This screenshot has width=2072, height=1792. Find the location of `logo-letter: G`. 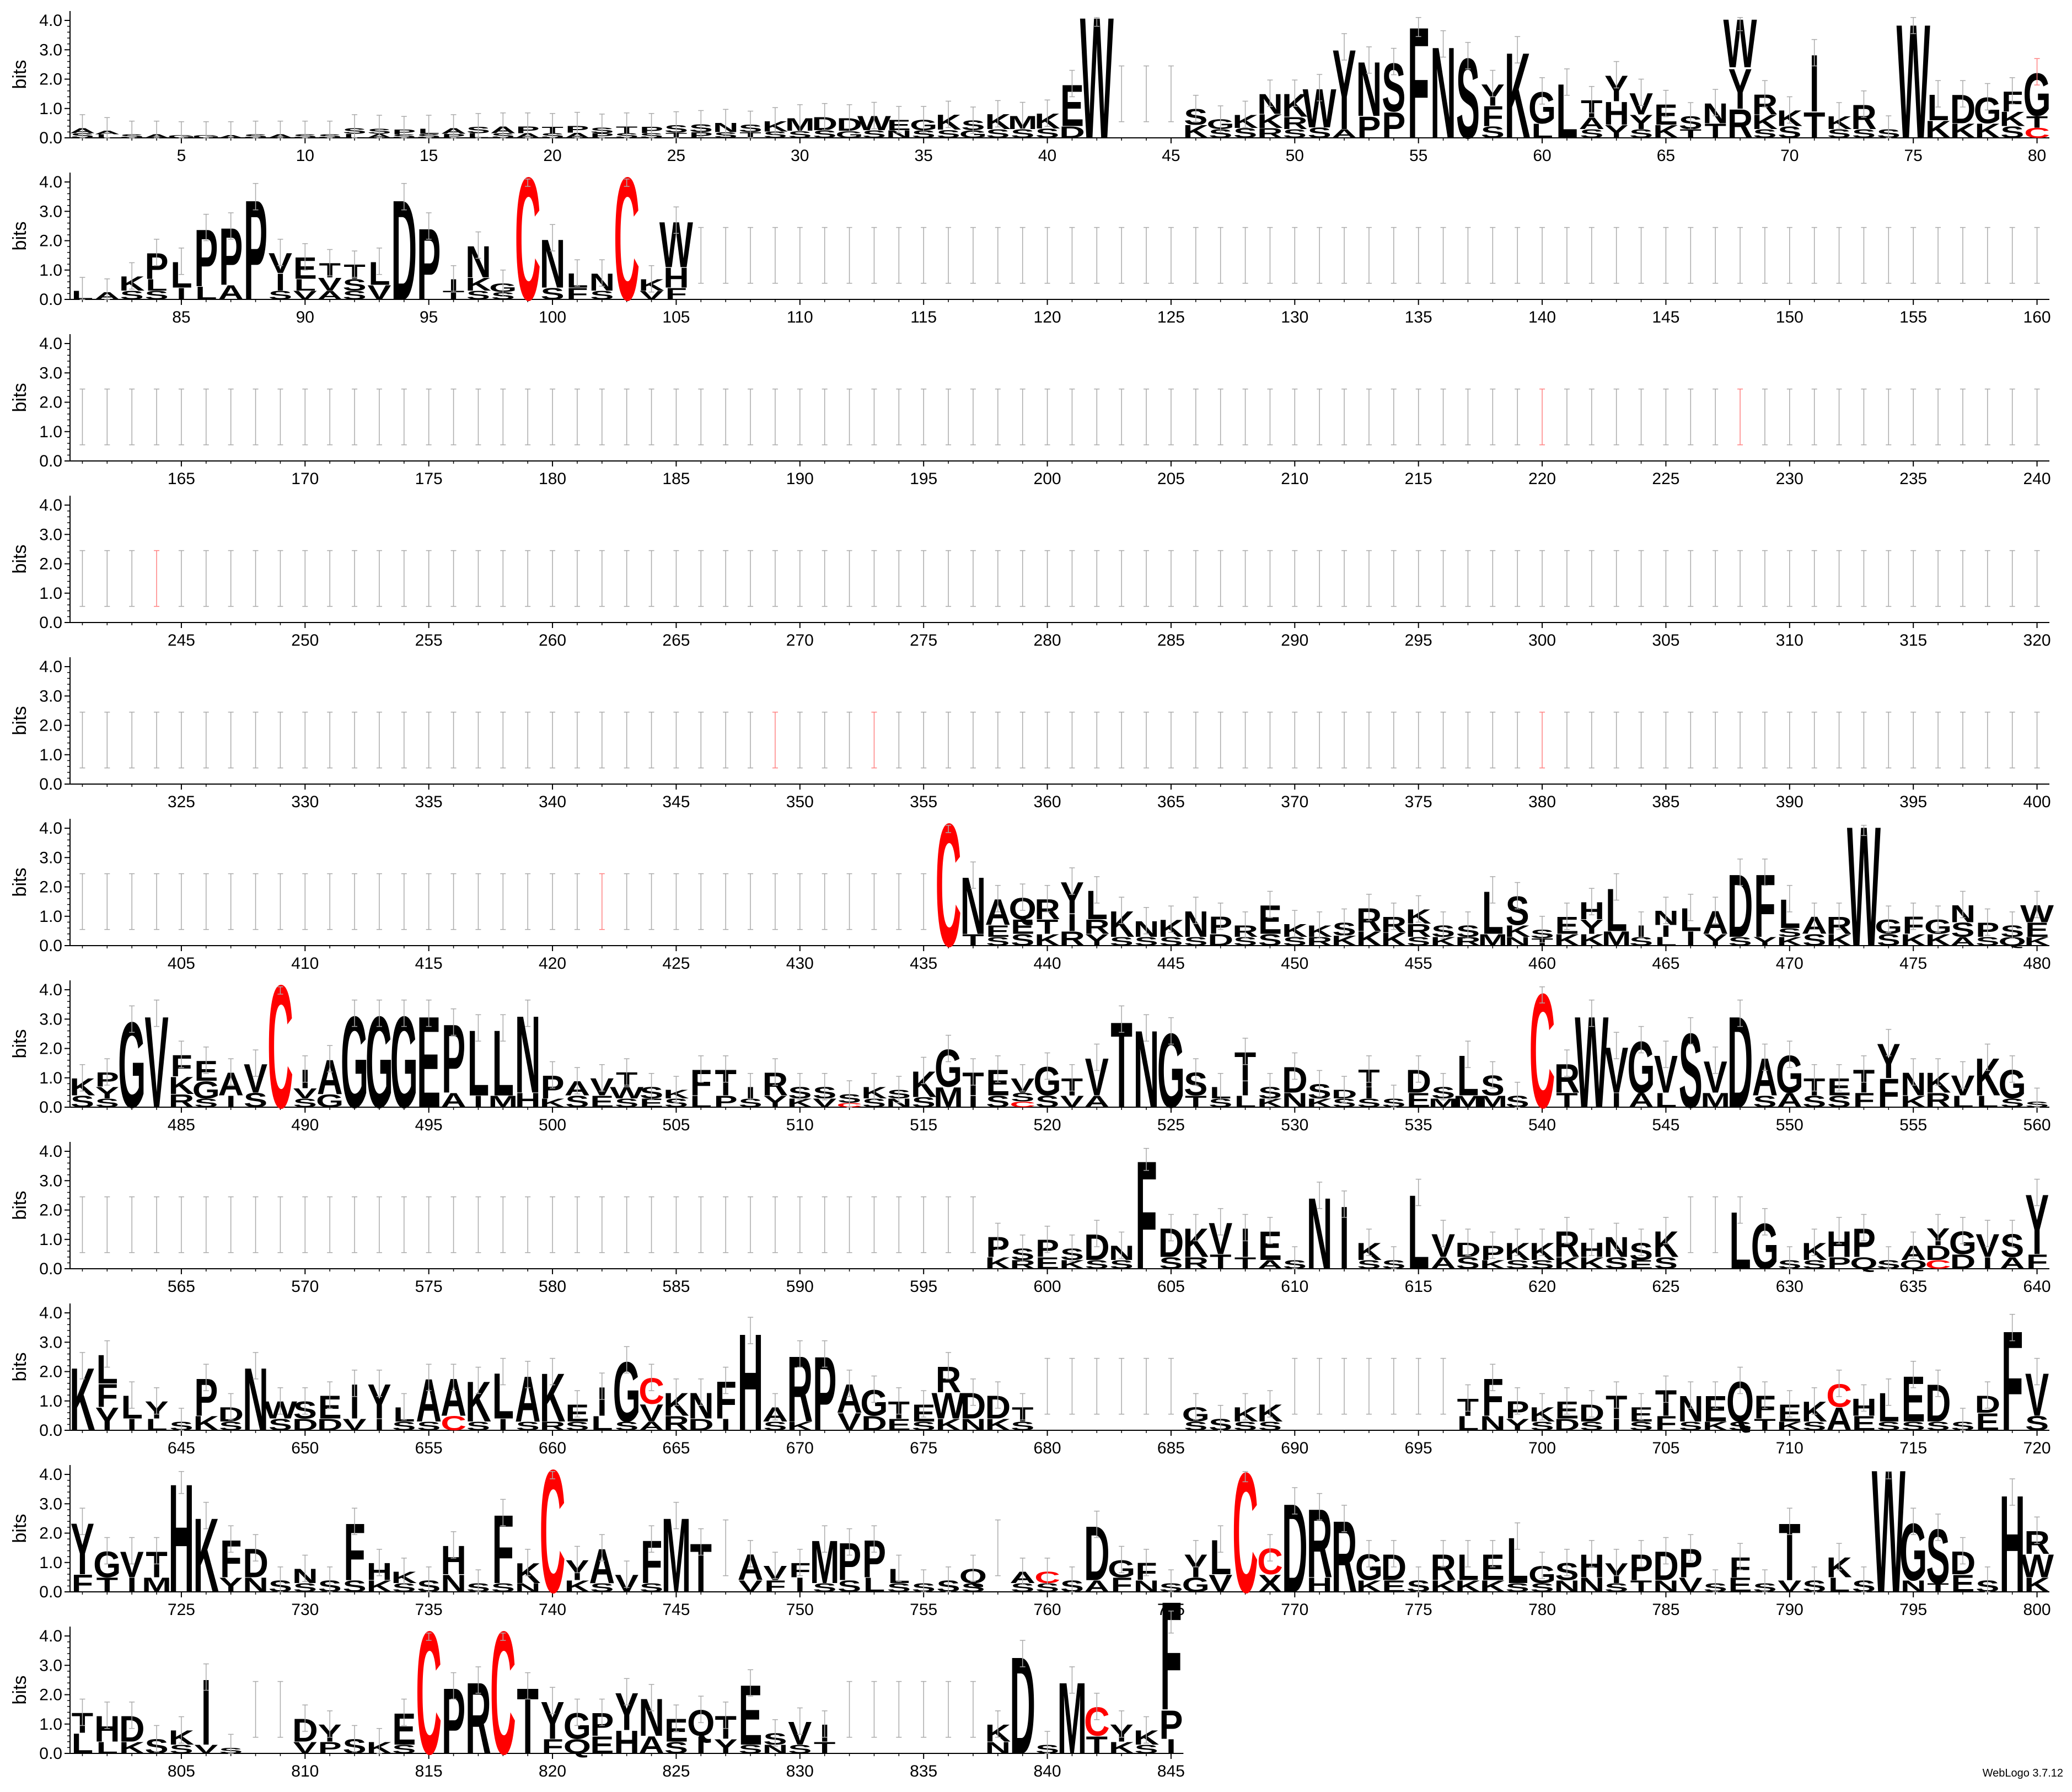

logo-letter: G is located at coordinates (329, 1101).